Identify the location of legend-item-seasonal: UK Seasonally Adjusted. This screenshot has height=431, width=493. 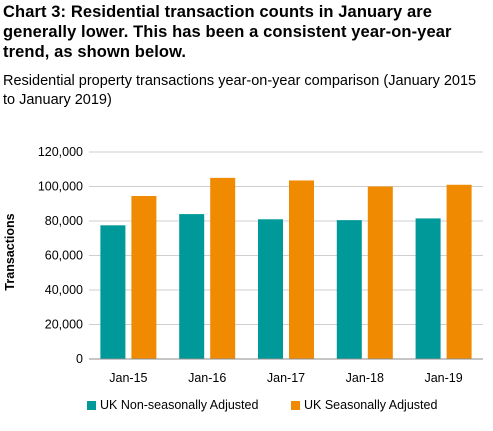
(364, 405).